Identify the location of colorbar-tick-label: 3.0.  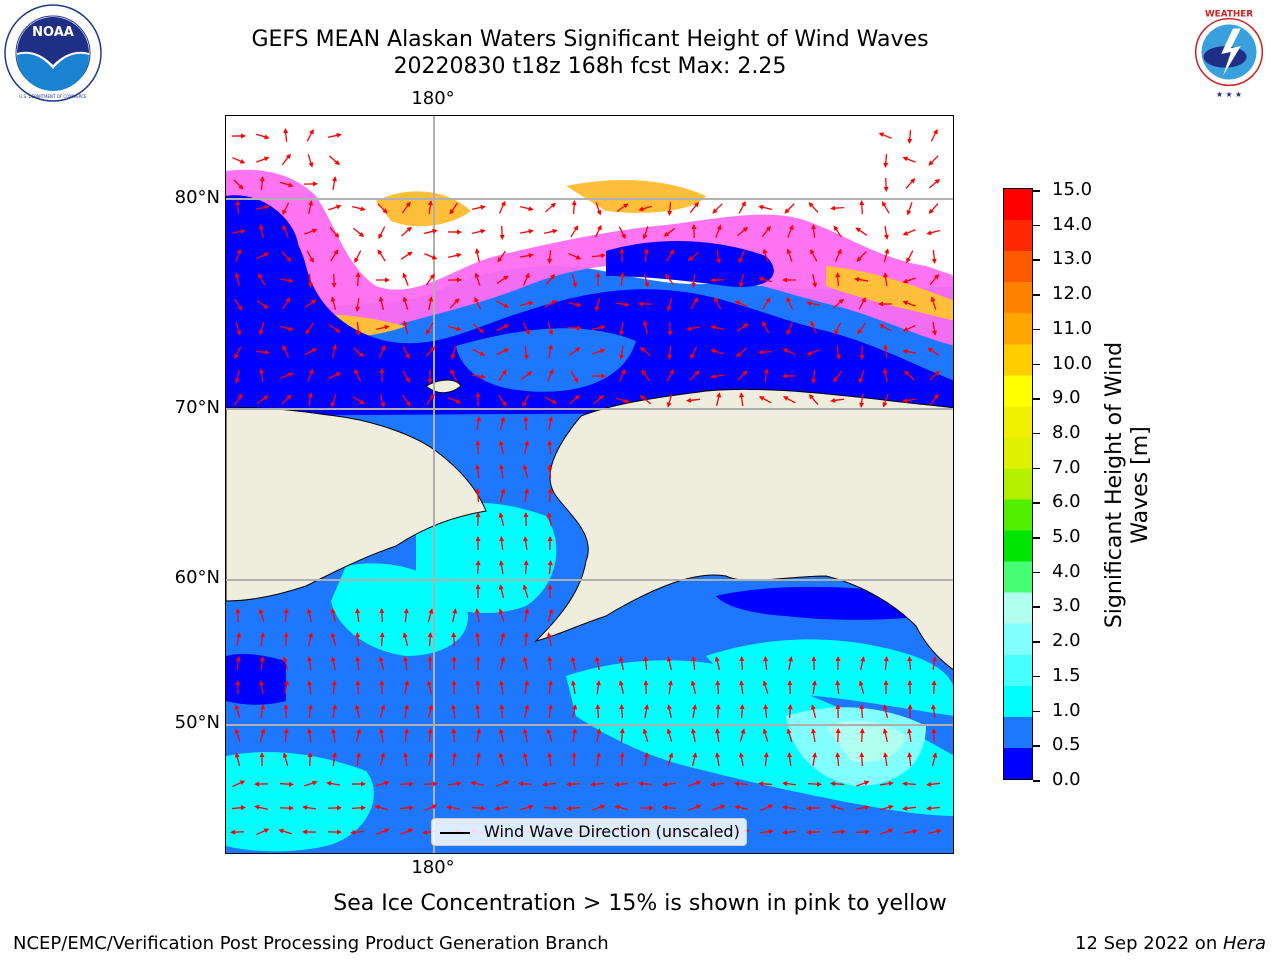
(1066, 606).